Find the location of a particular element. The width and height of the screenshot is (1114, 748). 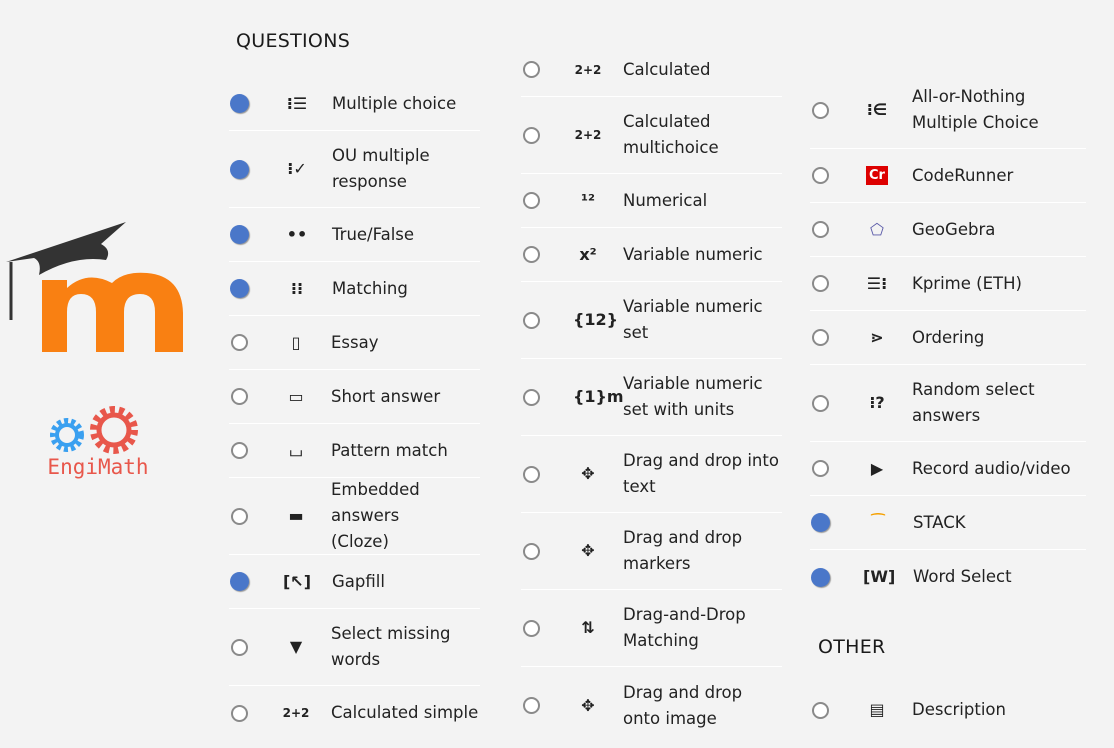

question-type-option: x² Variable numeric is located at coordinates (651, 255).